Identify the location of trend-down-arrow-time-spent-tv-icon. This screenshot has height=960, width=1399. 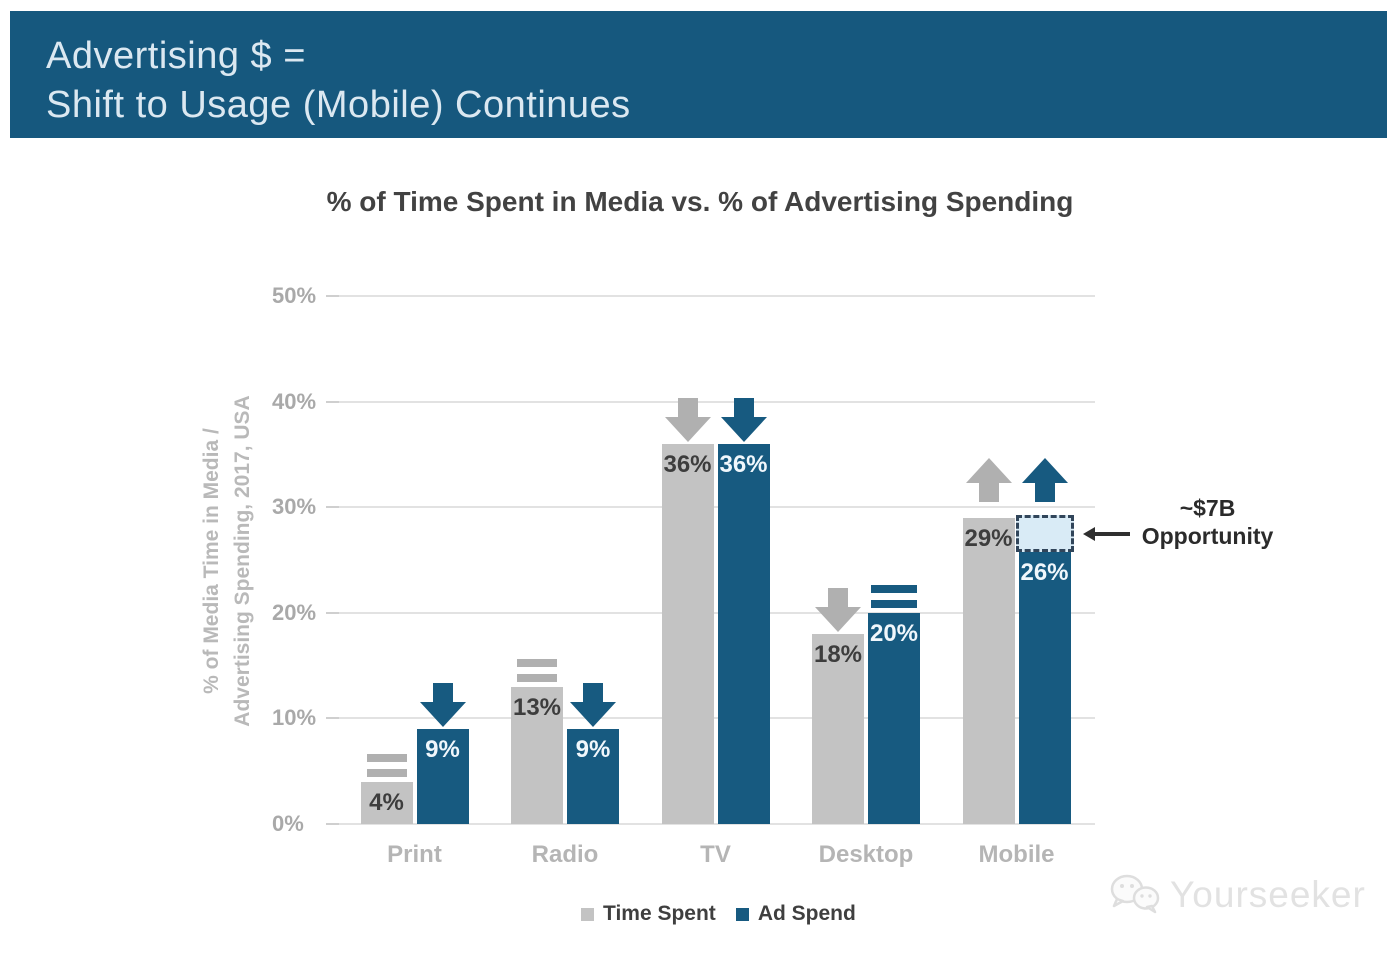
(687, 422).